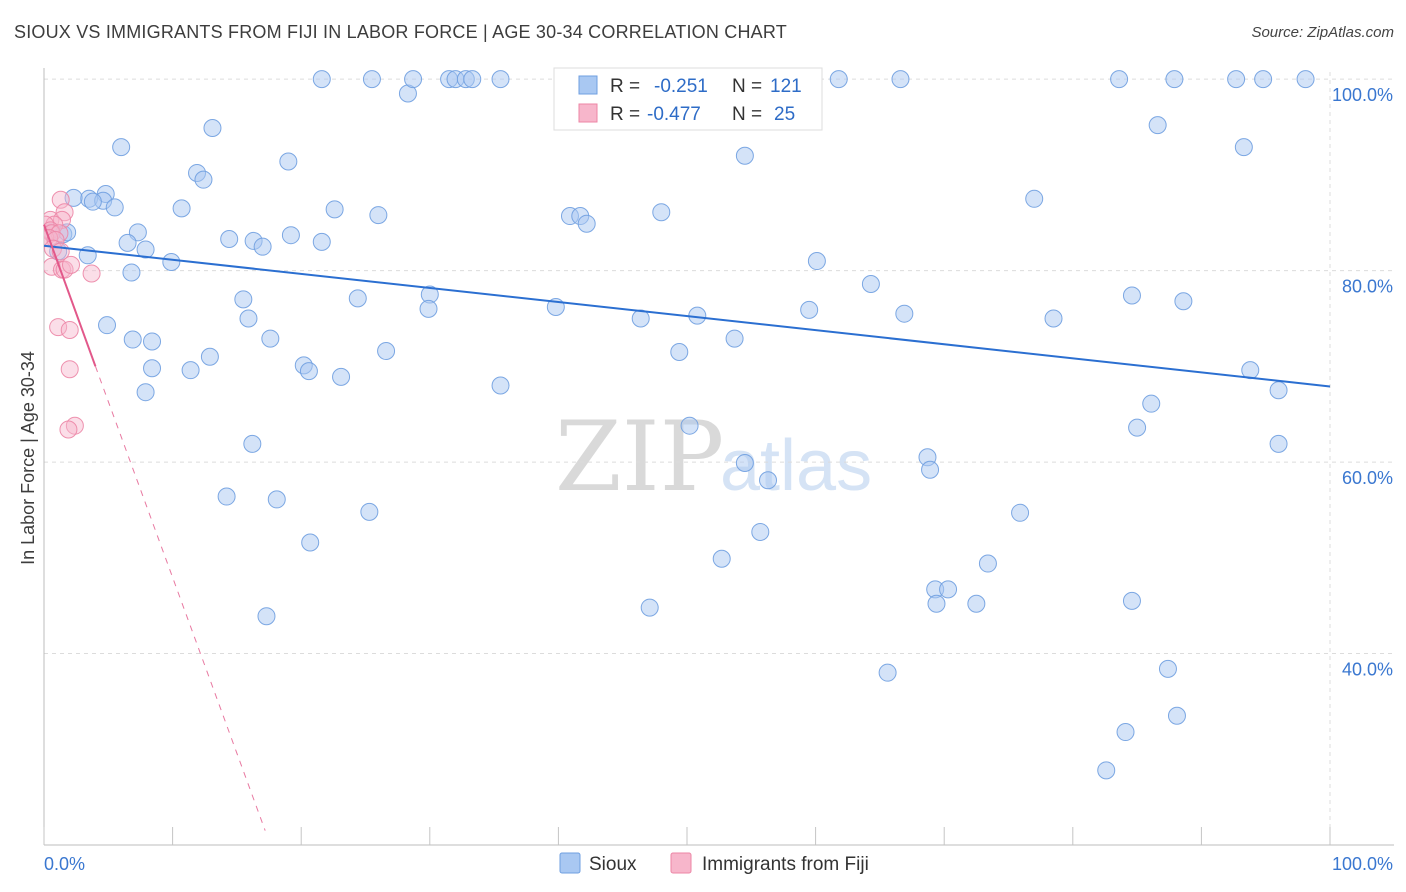  What do you see at coordinates (1367, 287) in the screenshot?
I see `y-tick-label-80: 80.0%` at bounding box center [1367, 287].